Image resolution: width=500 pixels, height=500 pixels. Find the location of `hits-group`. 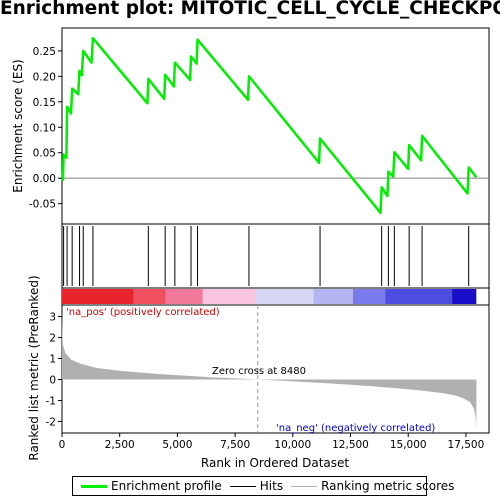

hits-group is located at coordinates (266, 256).